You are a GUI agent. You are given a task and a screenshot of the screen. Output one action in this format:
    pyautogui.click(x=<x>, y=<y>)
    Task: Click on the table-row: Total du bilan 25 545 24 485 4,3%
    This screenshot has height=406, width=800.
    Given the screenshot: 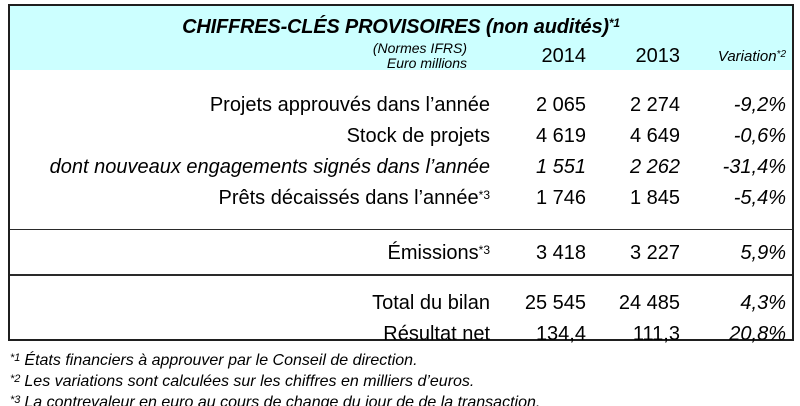 What is the action you would take?
    pyautogui.click(x=401, y=301)
    